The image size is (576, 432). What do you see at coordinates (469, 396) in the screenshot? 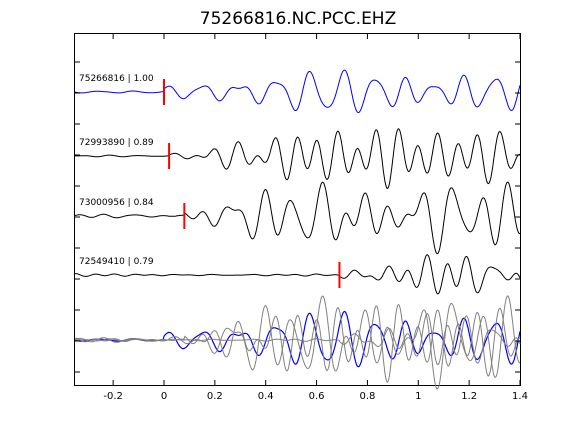
I see `x-tick-label: 1.2` at bounding box center [469, 396].